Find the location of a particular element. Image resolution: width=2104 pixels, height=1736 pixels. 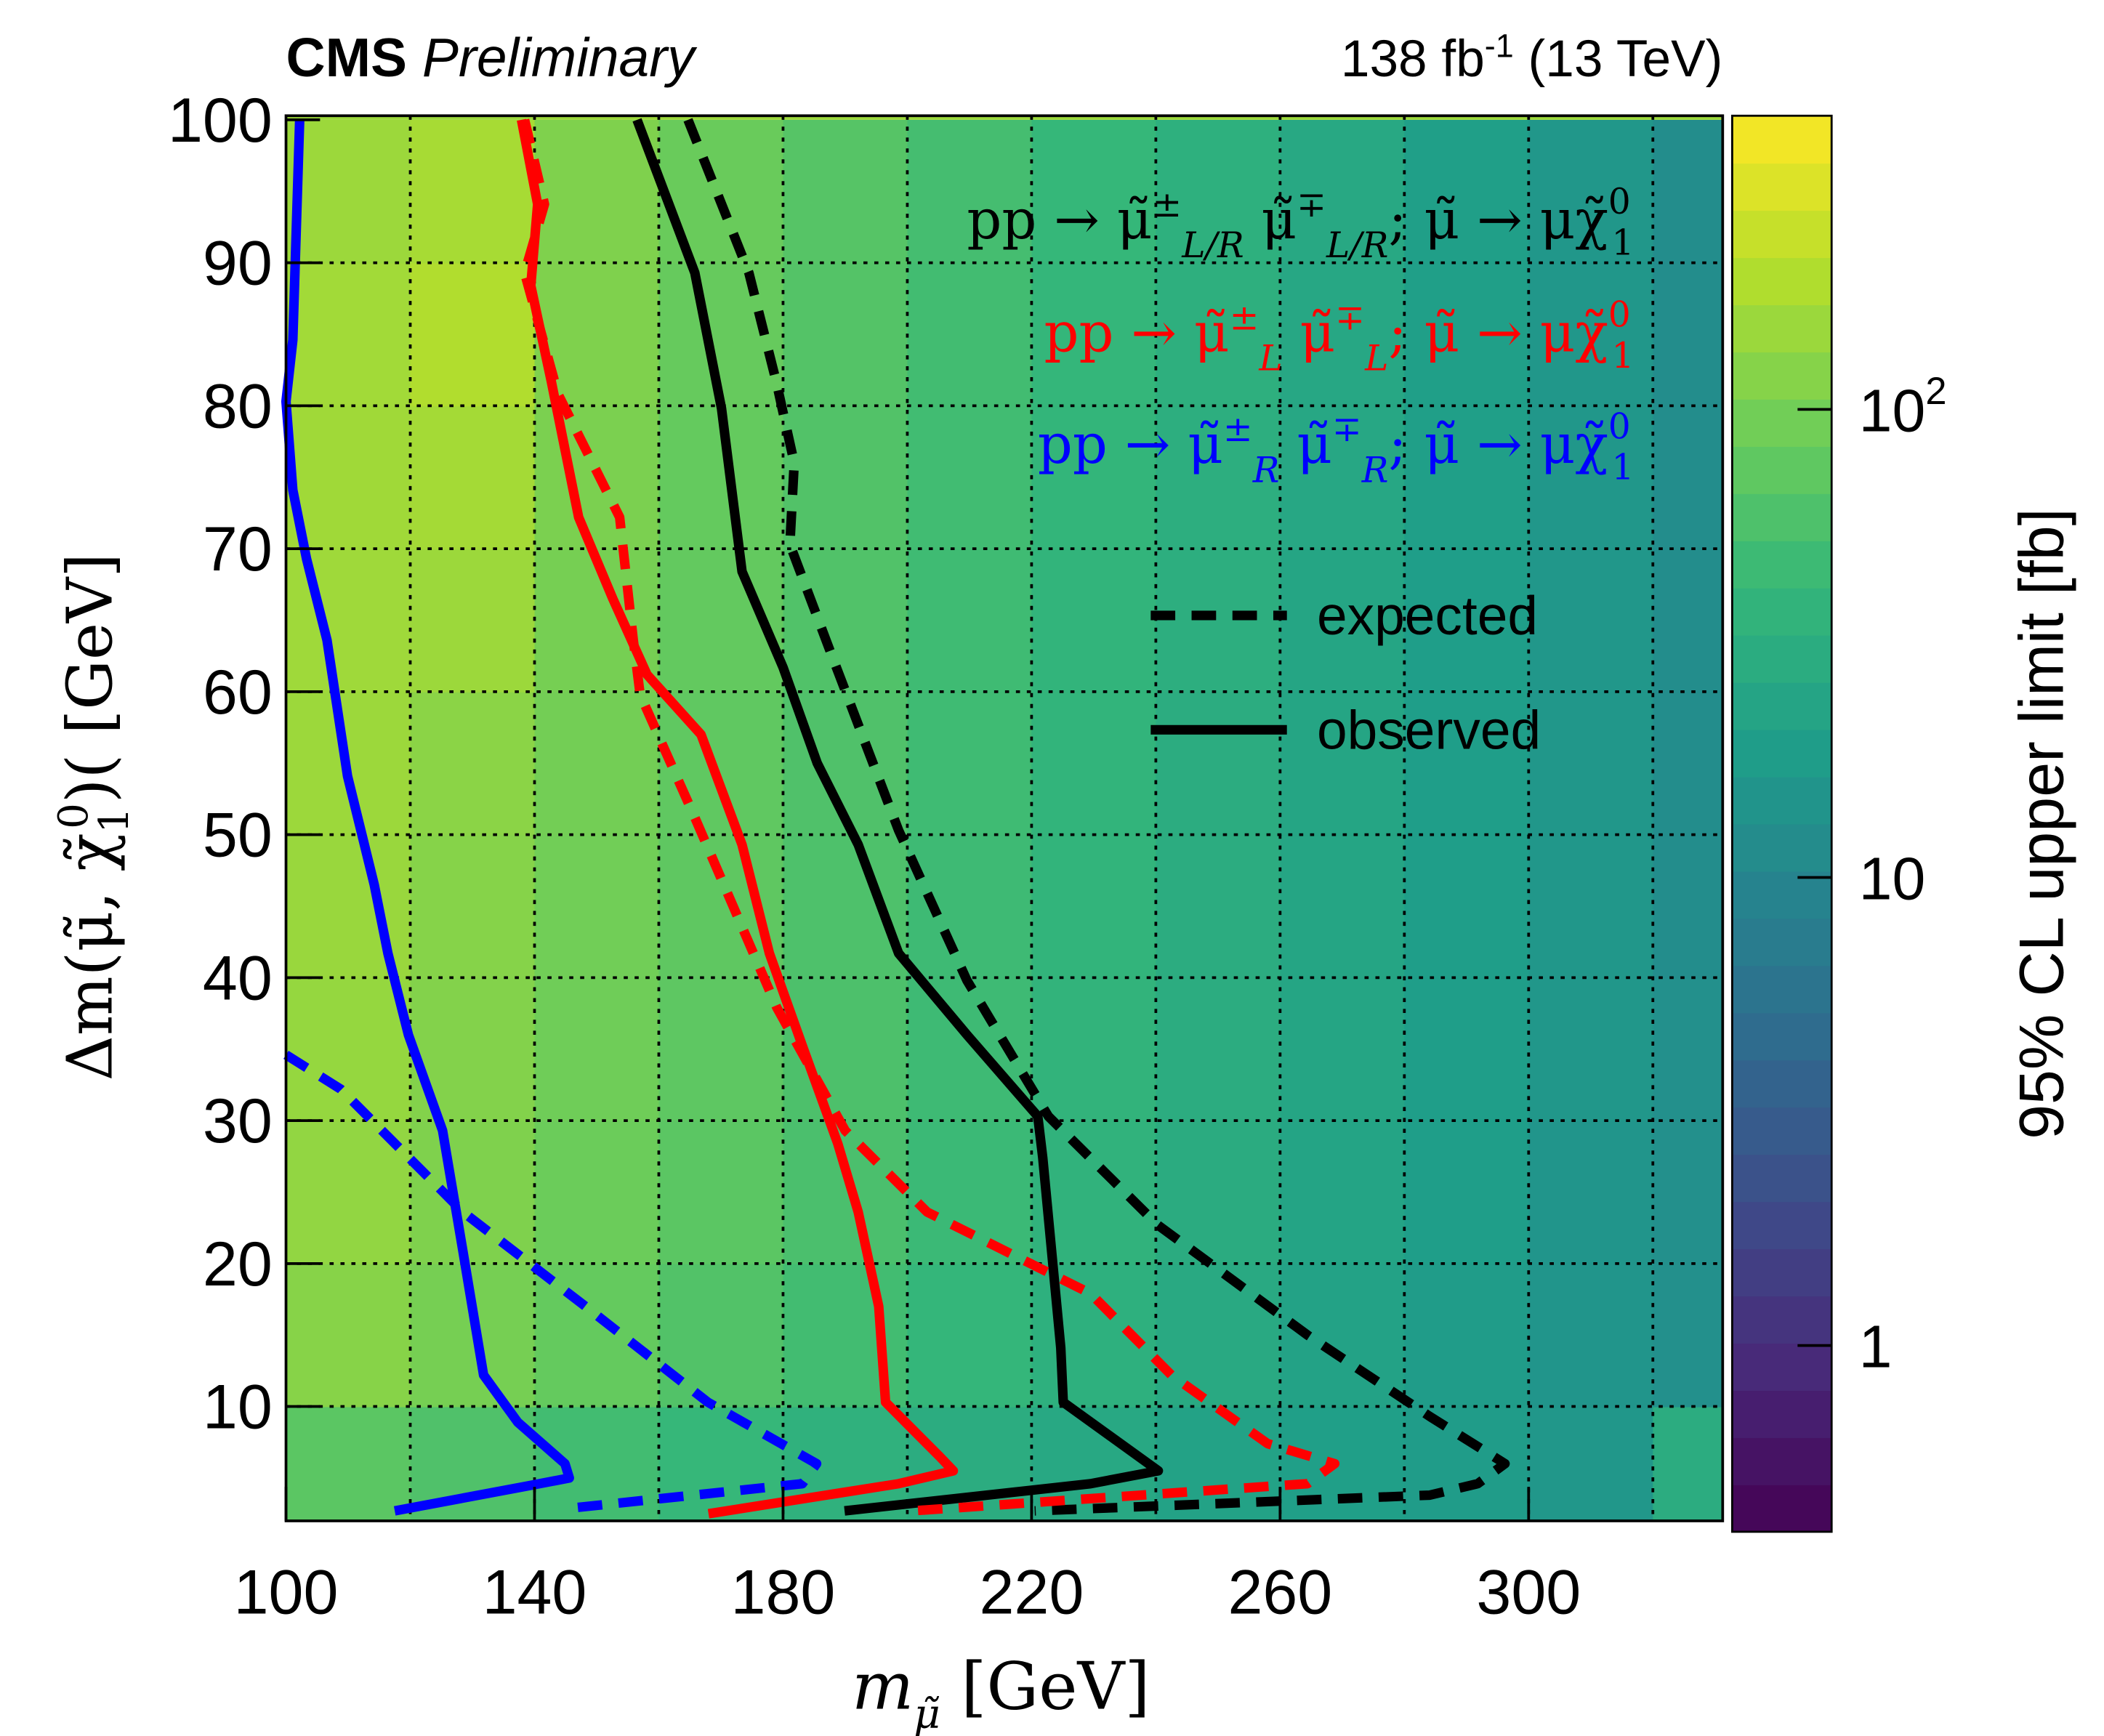

x-tick-label: 300 is located at coordinates (1528, 1592).